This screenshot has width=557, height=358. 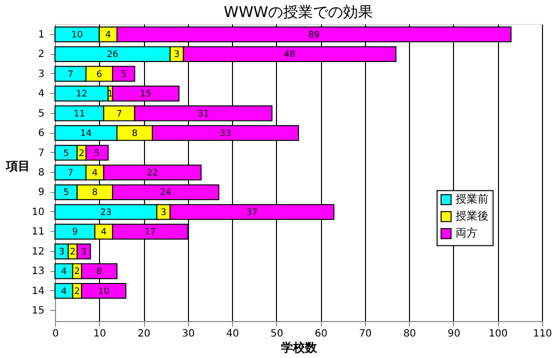 I want to click on x-tick-label: 110, so click(x=542, y=334).